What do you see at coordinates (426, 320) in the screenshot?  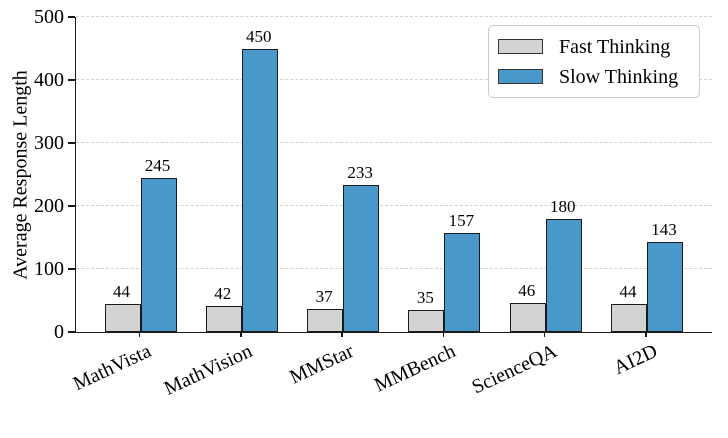 I see `bar-fast-thinking-mmbench` at bounding box center [426, 320].